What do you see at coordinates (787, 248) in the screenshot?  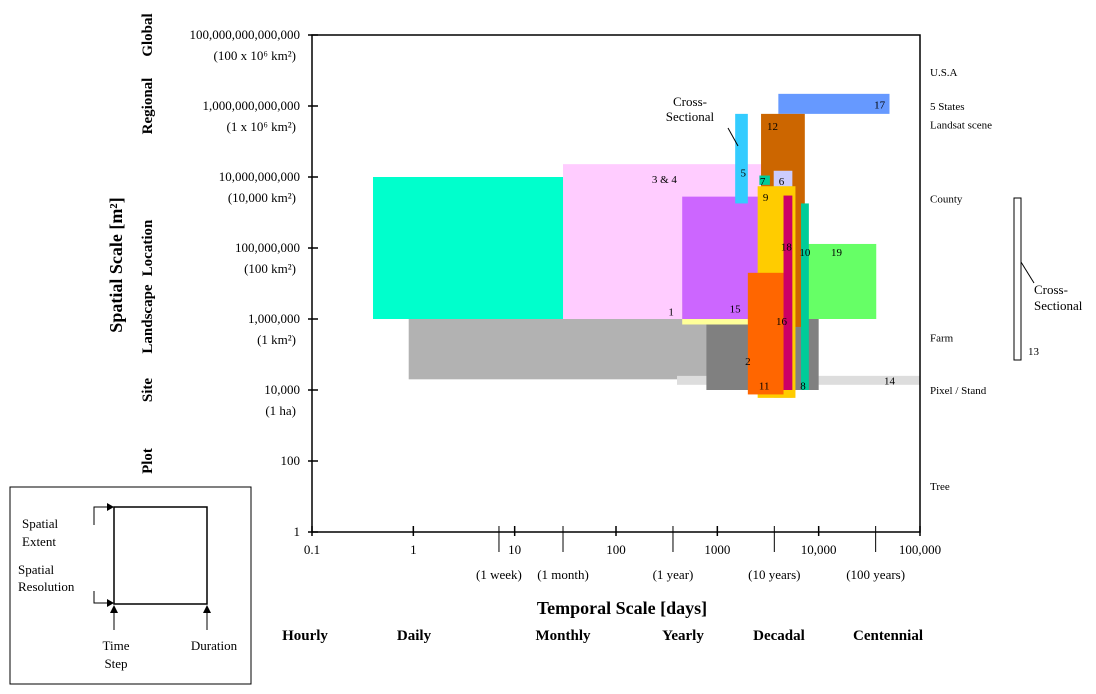 I see `study-label-18: 18` at bounding box center [787, 248].